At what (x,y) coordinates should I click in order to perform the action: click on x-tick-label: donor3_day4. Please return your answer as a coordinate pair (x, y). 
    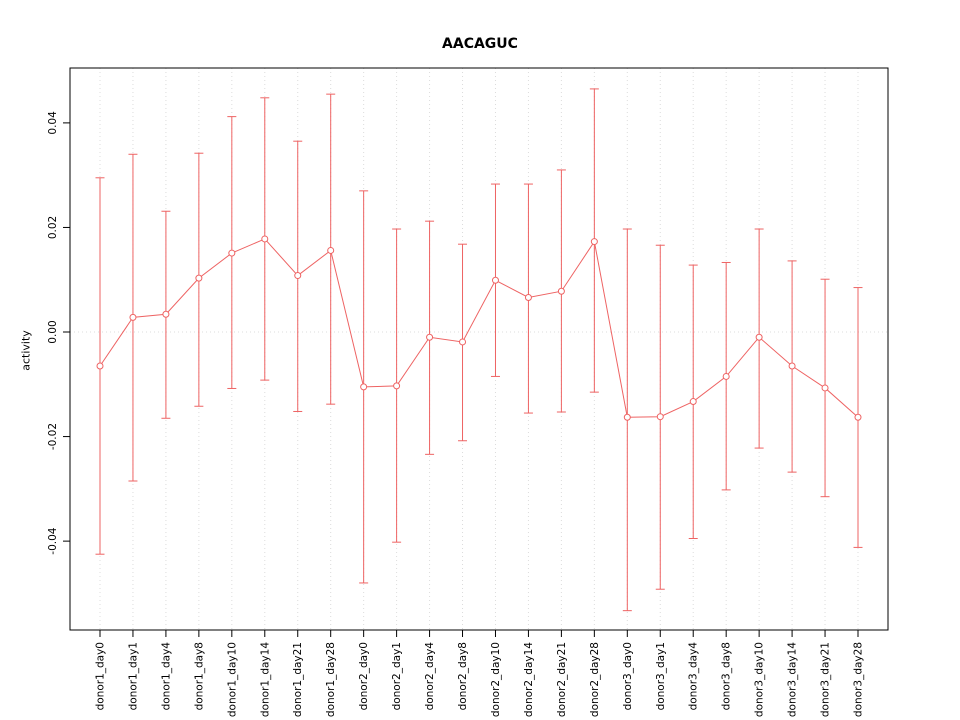
    Looking at the image, I should click on (694, 676).